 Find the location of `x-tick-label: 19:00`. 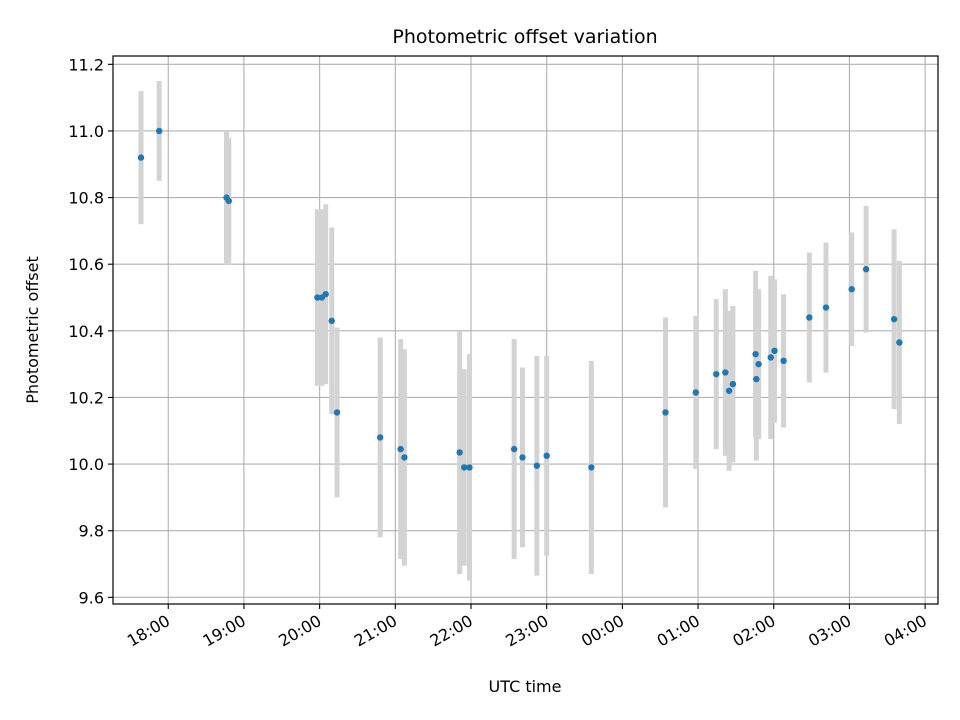

x-tick-label: 19:00 is located at coordinates (224, 631).